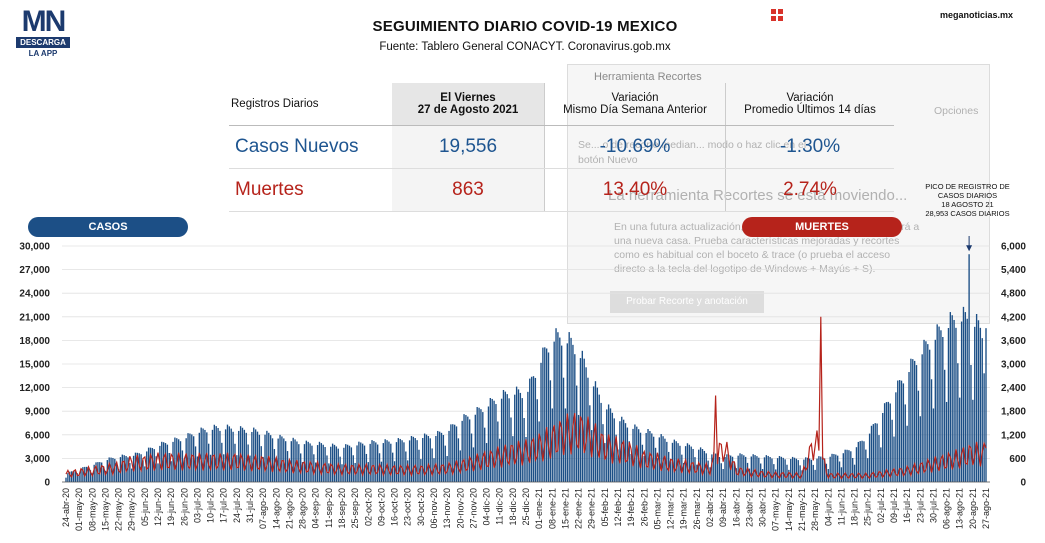  What do you see at coordinates (969, 248) in the screenshot?
I see `peak-arrow-head` at bounding box center [969, 248].